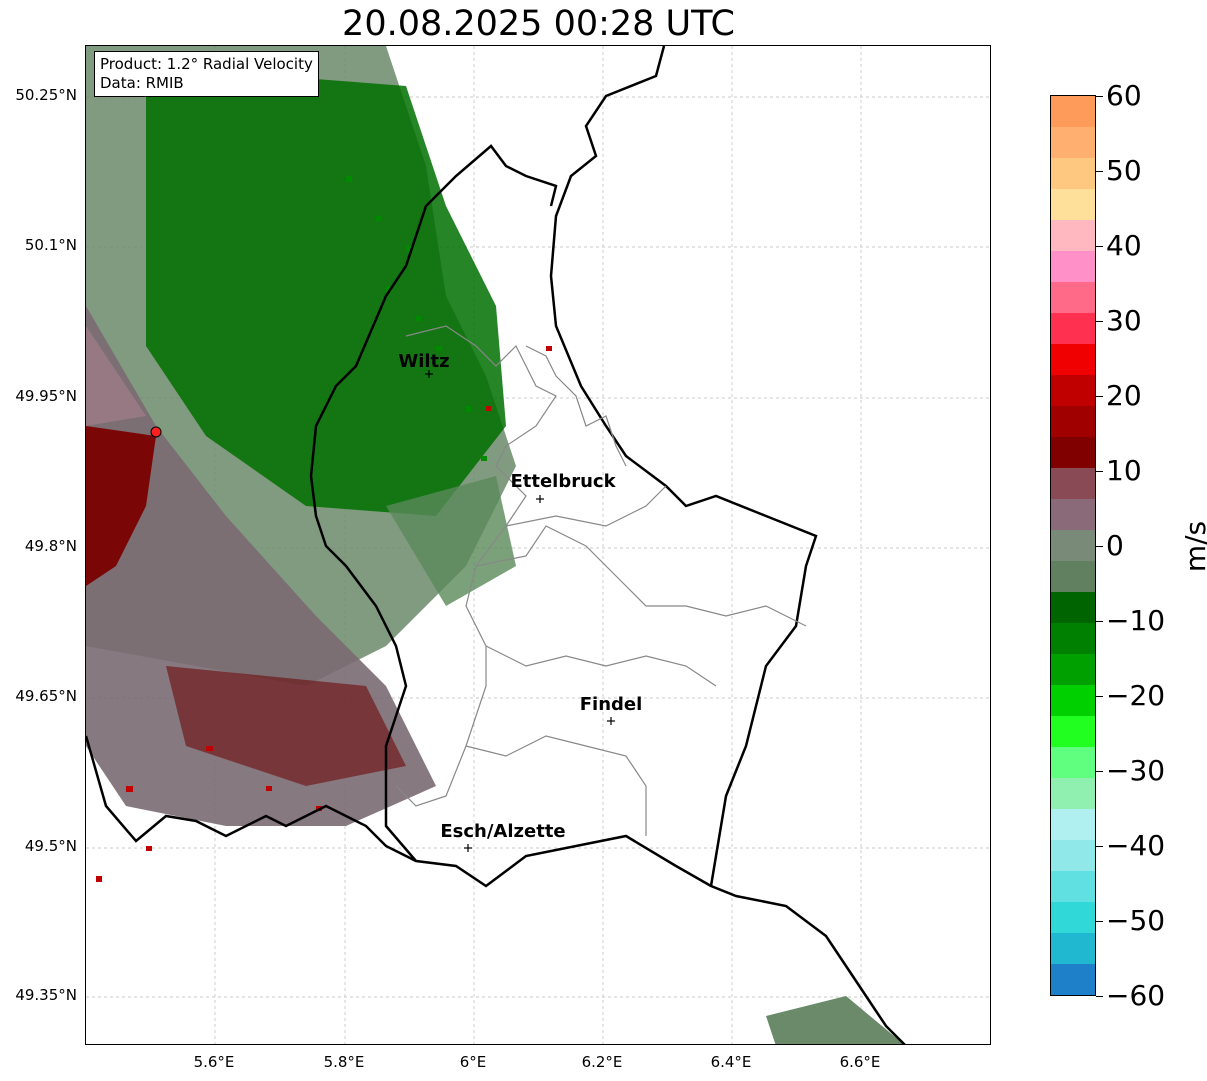 The width and height of the screenshot is (1207, 1081). What do you see at coordinates (1115, 545) in the screenshot?
I see `colorbar-tick-label: 0` at bounding box center [1115, 545].